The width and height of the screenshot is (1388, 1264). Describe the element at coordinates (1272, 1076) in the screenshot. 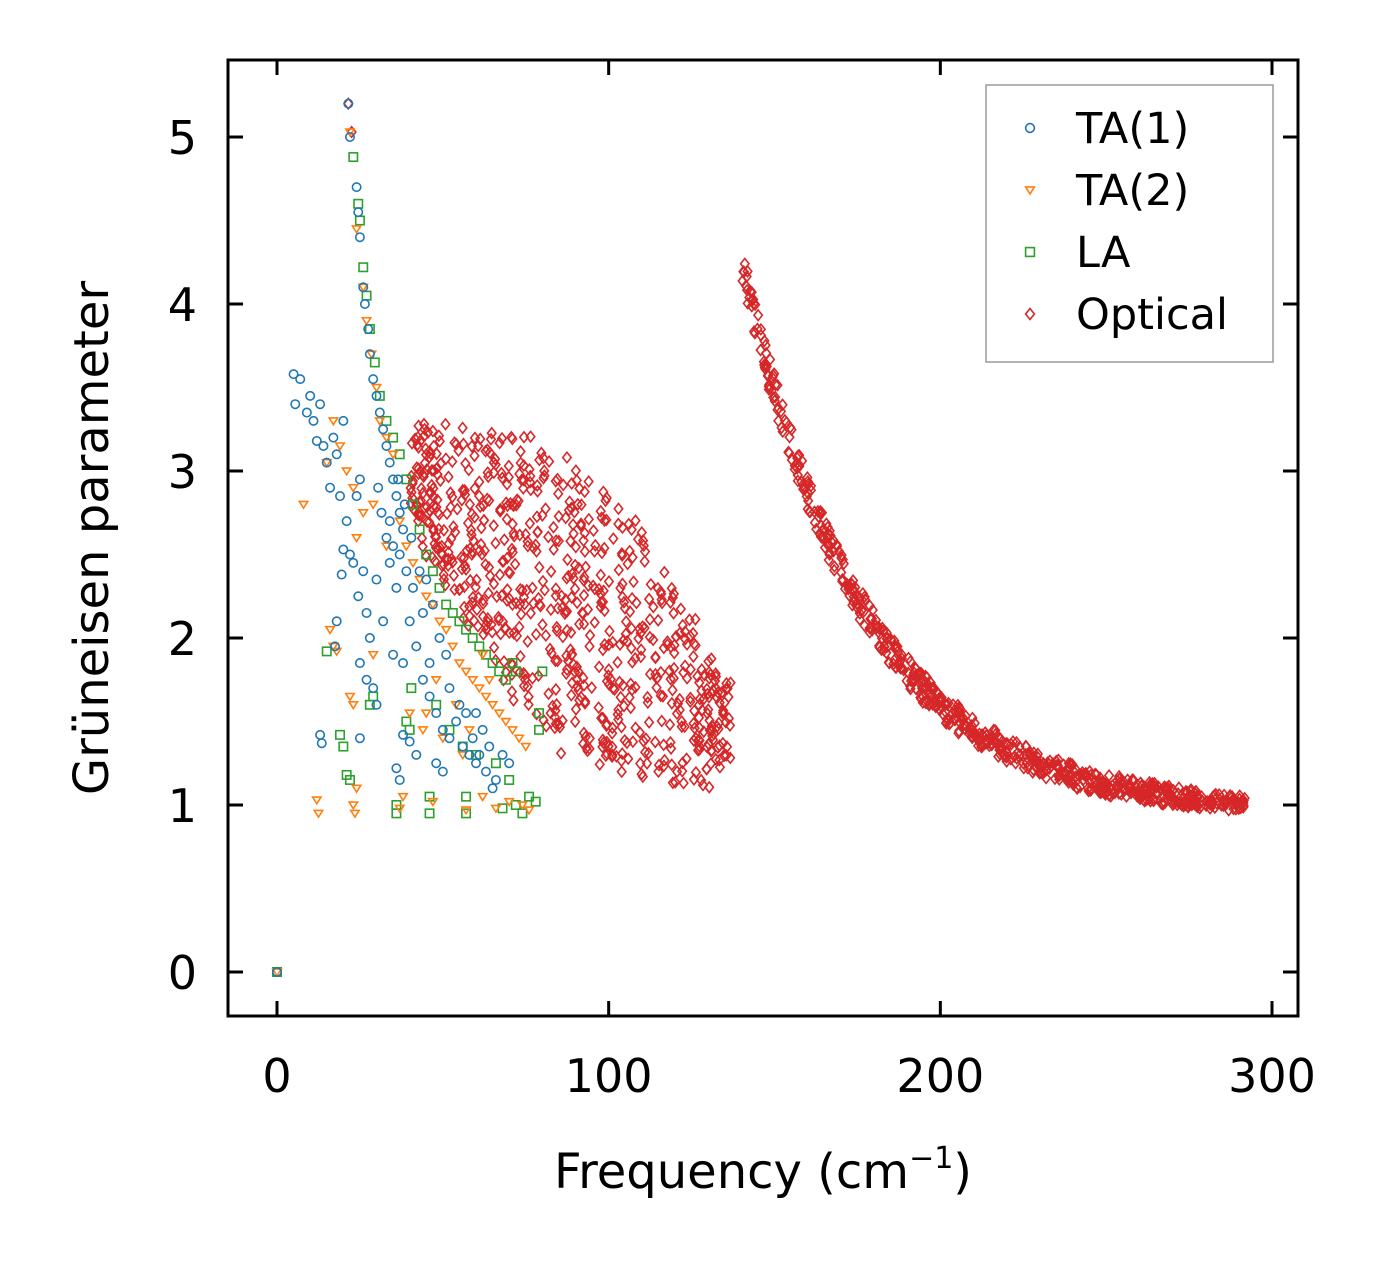

I see `x-tick-label: 300` at that location.